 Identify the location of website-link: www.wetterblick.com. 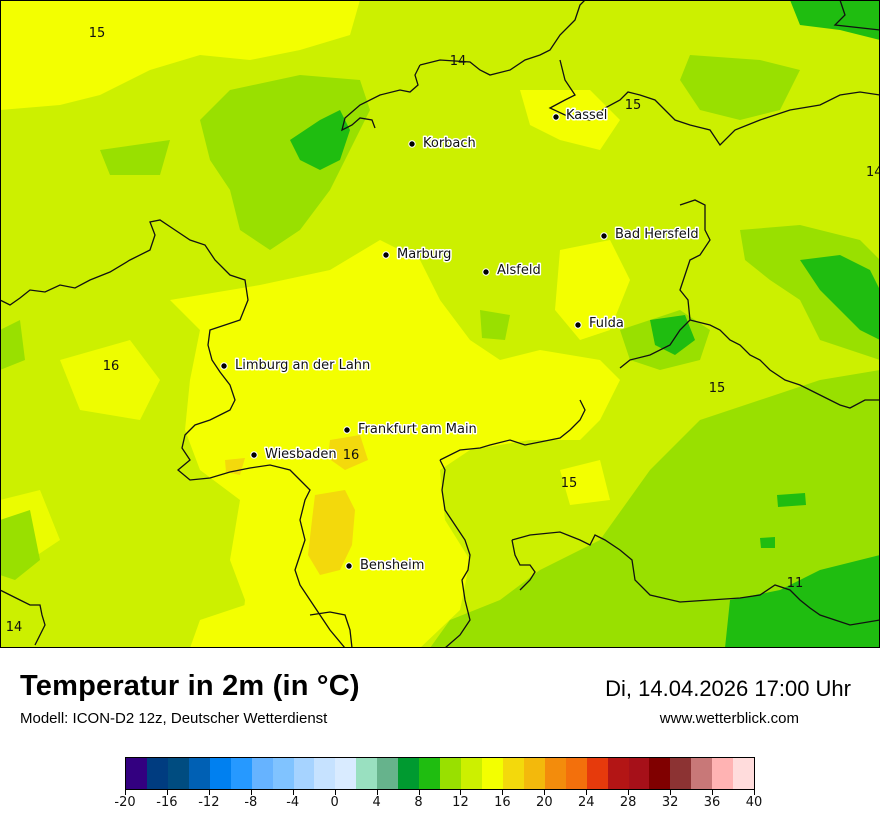
(729, 718).